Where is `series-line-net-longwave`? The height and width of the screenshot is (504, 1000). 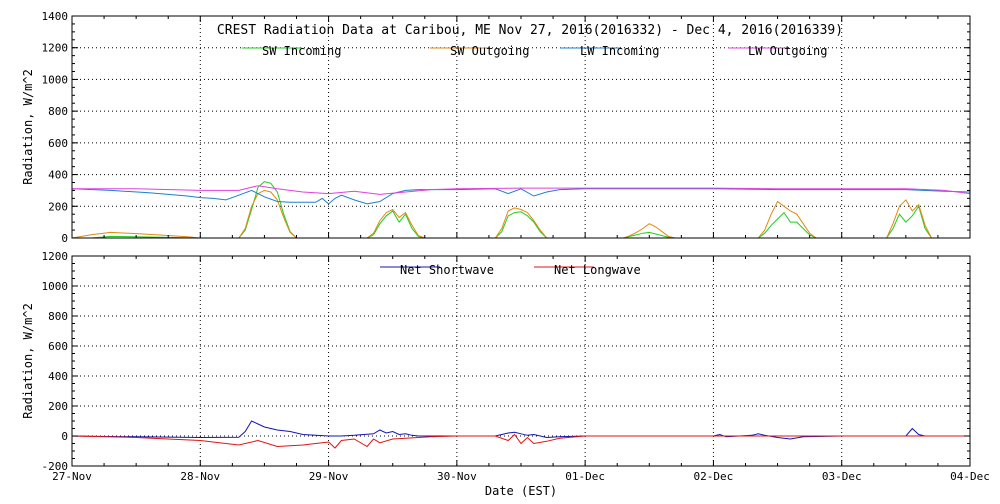
series-line-net-longwave is located at coordinates (520, 441).